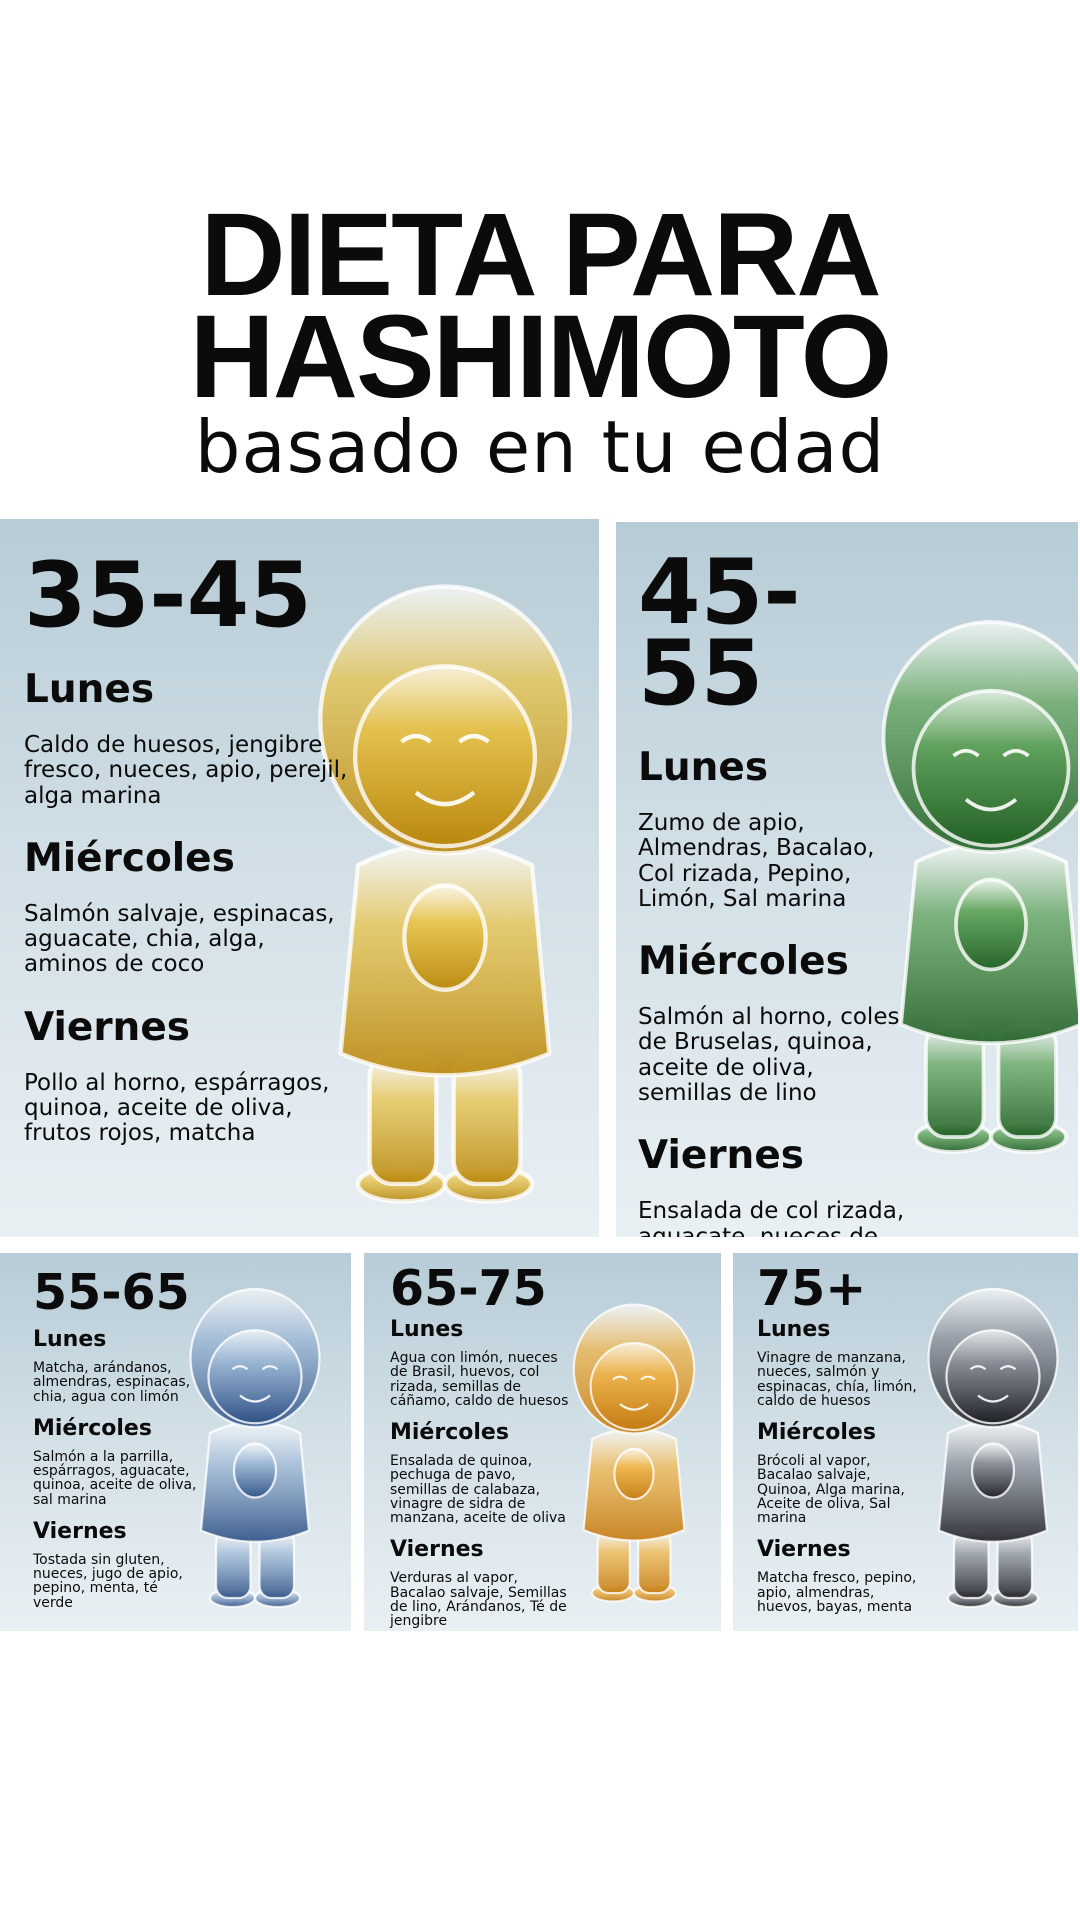 The width and height of the screenshot is (1080, 1920). I want to click on age-range: 75+, so click(812, 1288).